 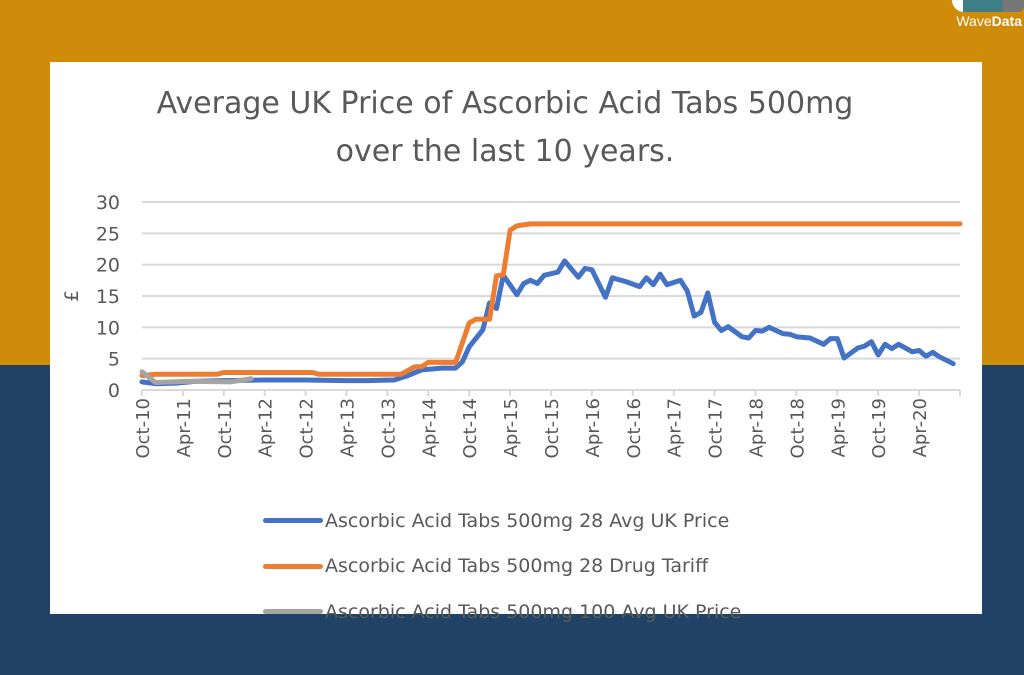 What do you see at coordinates (307, 428) in the screenshot?
I see `x-tick-label: Oct-12` at bounding box center [307, 428].